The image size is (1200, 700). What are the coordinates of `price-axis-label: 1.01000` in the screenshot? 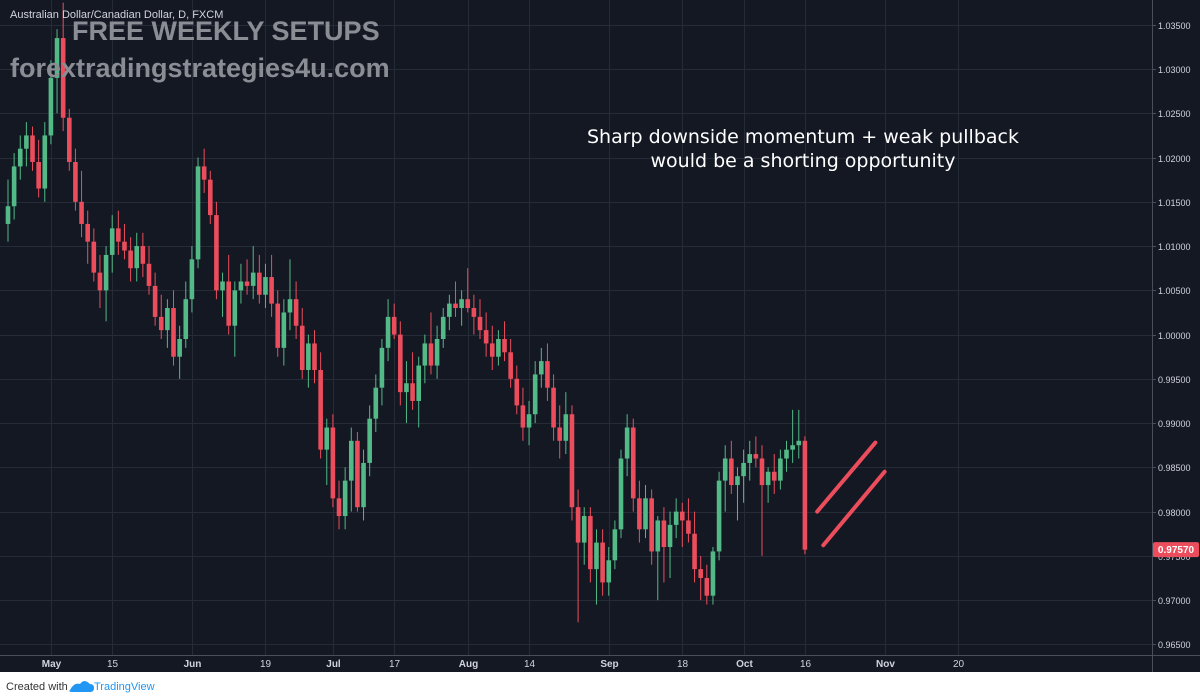 It's located at (1174, 247).